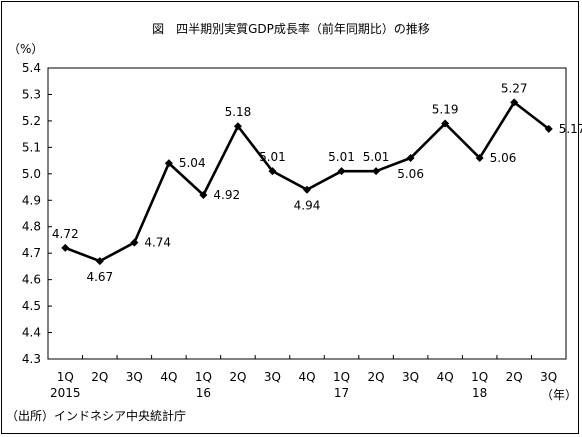  I want to click on data-label: 5.04, so click(192, 163).